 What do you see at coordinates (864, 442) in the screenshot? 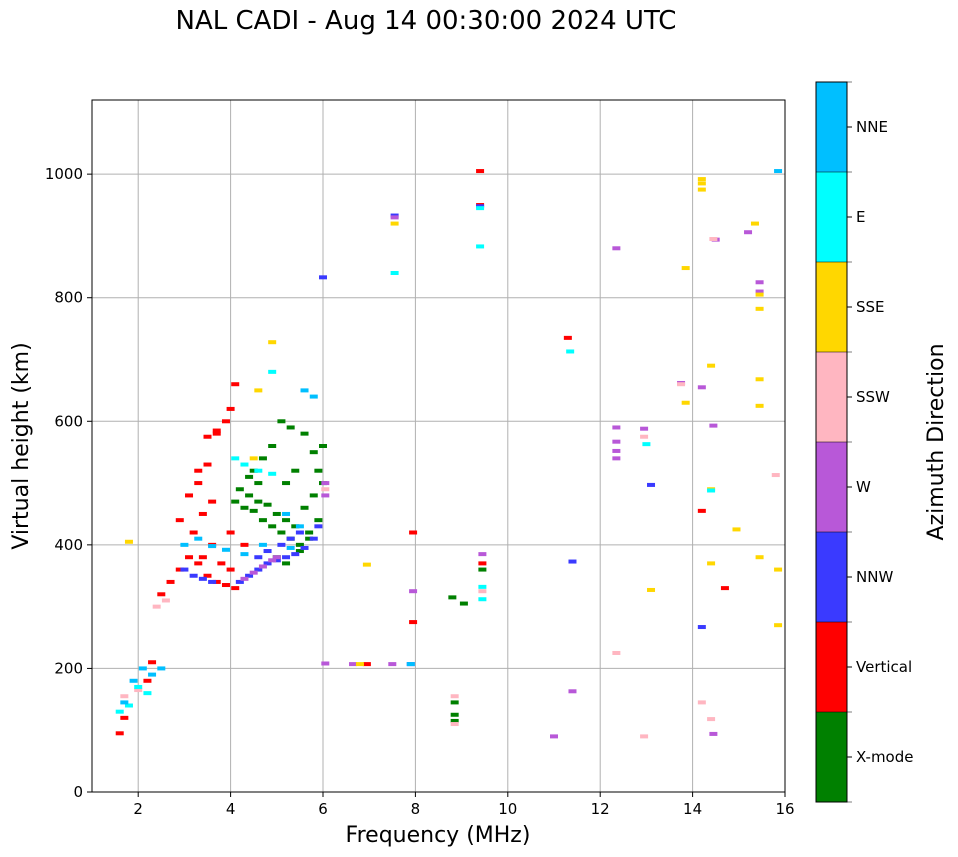
I see `colorbar: X-mode Vertical NNW W SSW SSE E NNE` at bounding box center [864, 442].